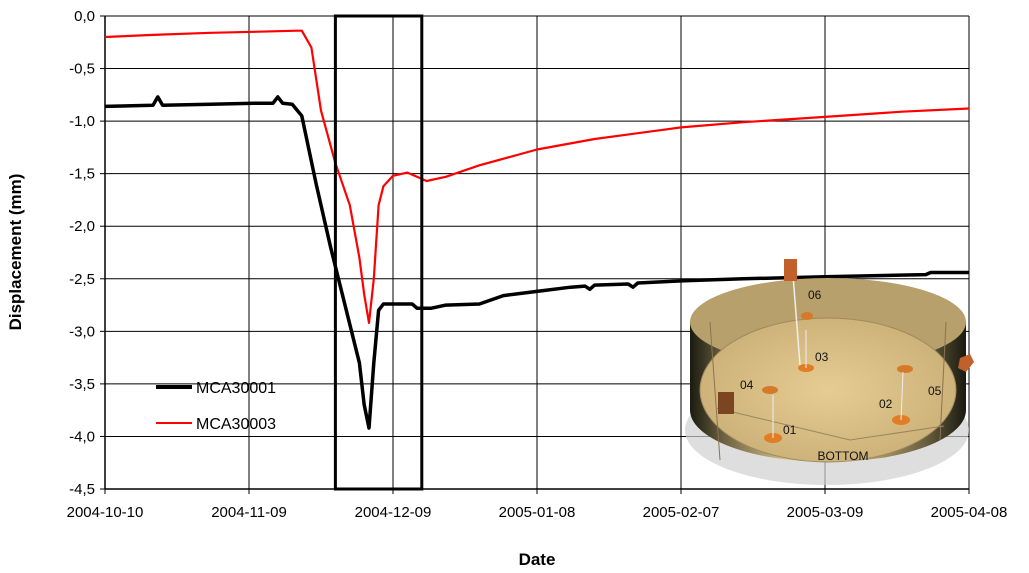 The height and width of the screenshot is (573, 1029). I want to click on sensor-05-bracket, so click(966, 363).